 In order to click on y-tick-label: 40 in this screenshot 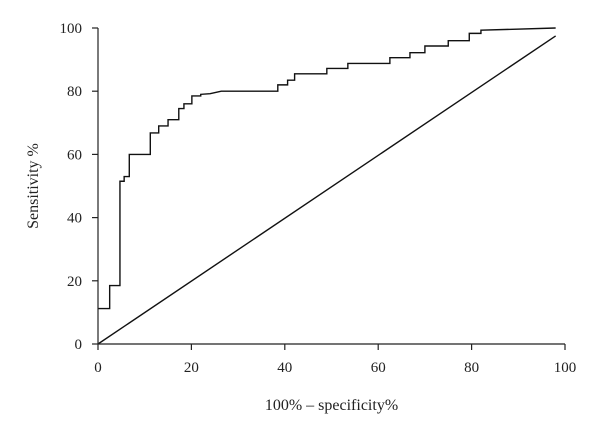, I will do `click(74, 219)`.